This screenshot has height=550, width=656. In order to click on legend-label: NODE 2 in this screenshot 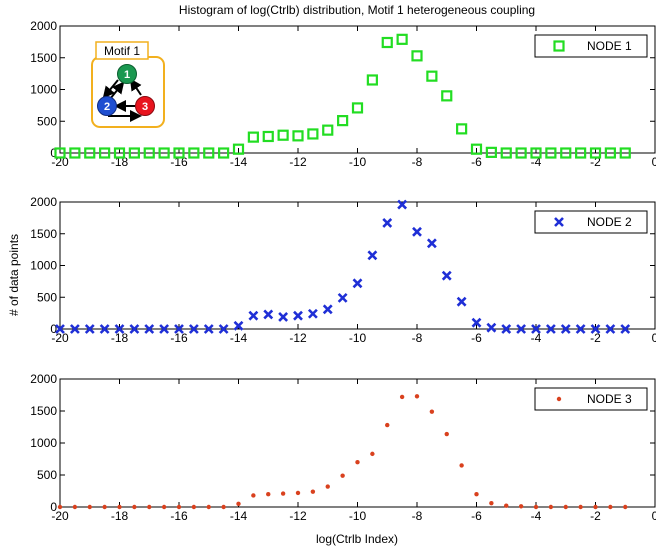, I will do `click(609, 222)`.